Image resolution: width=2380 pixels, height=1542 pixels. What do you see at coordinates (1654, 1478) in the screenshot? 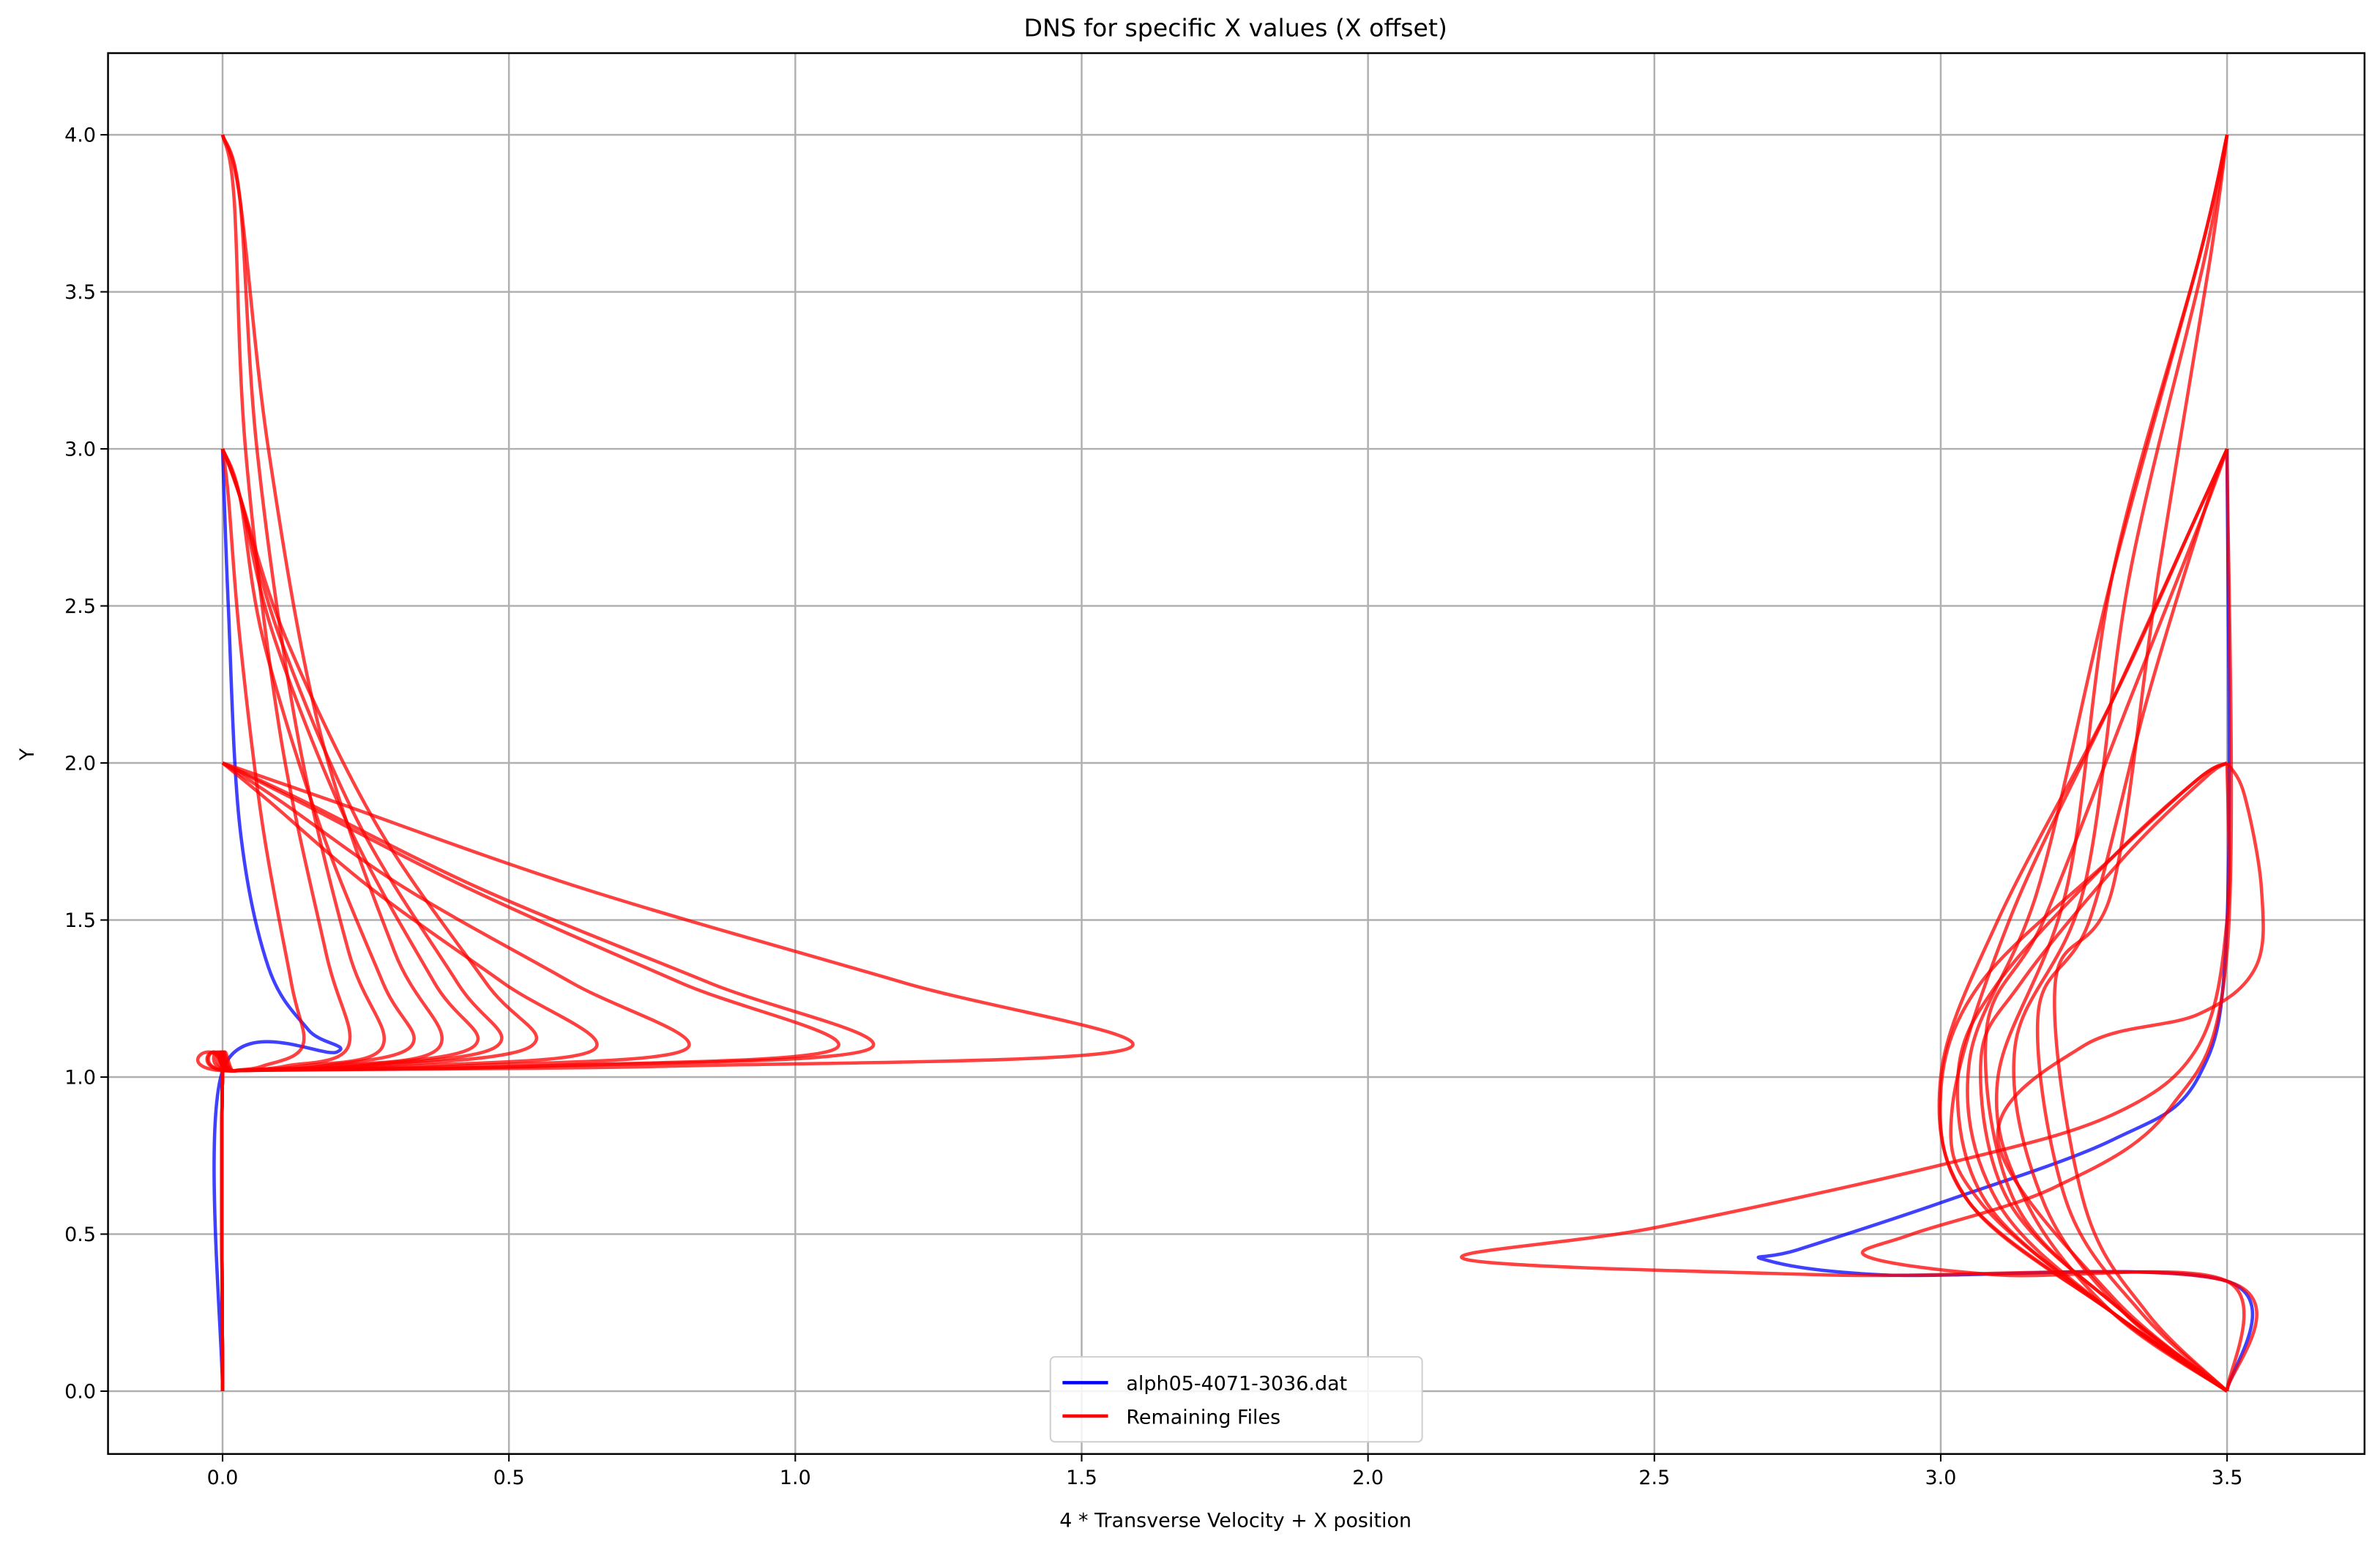
I see `x-tick-label: 2.5` at bounding box center [1654, 1478].